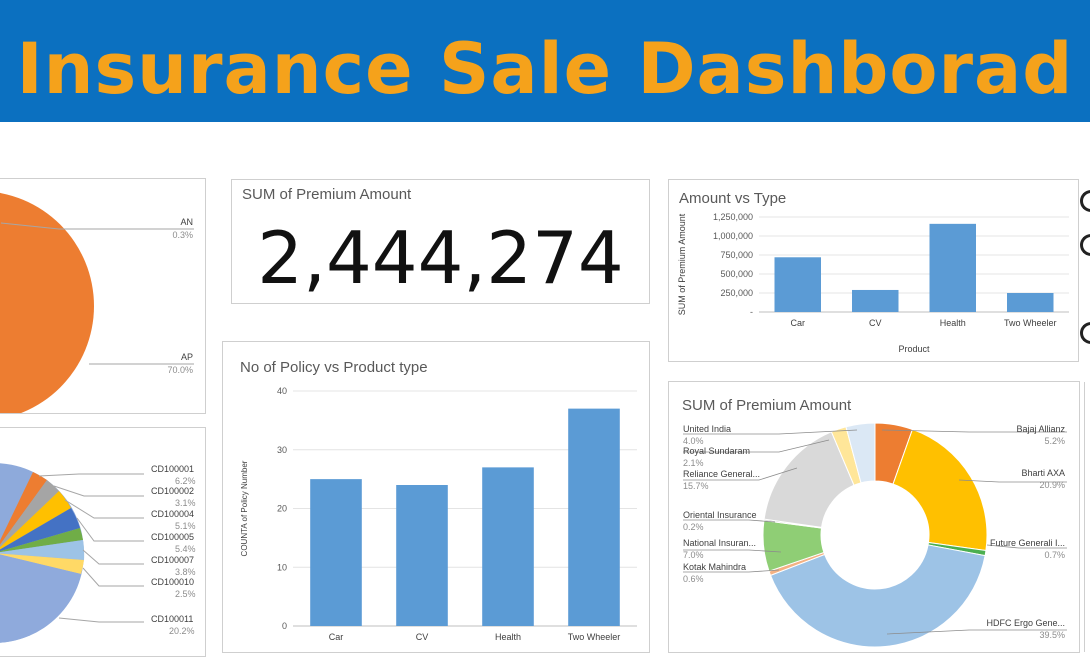 This screenshot has width=1090, height=657. I want to click on policy-ytick: 40, so click(282, 391).